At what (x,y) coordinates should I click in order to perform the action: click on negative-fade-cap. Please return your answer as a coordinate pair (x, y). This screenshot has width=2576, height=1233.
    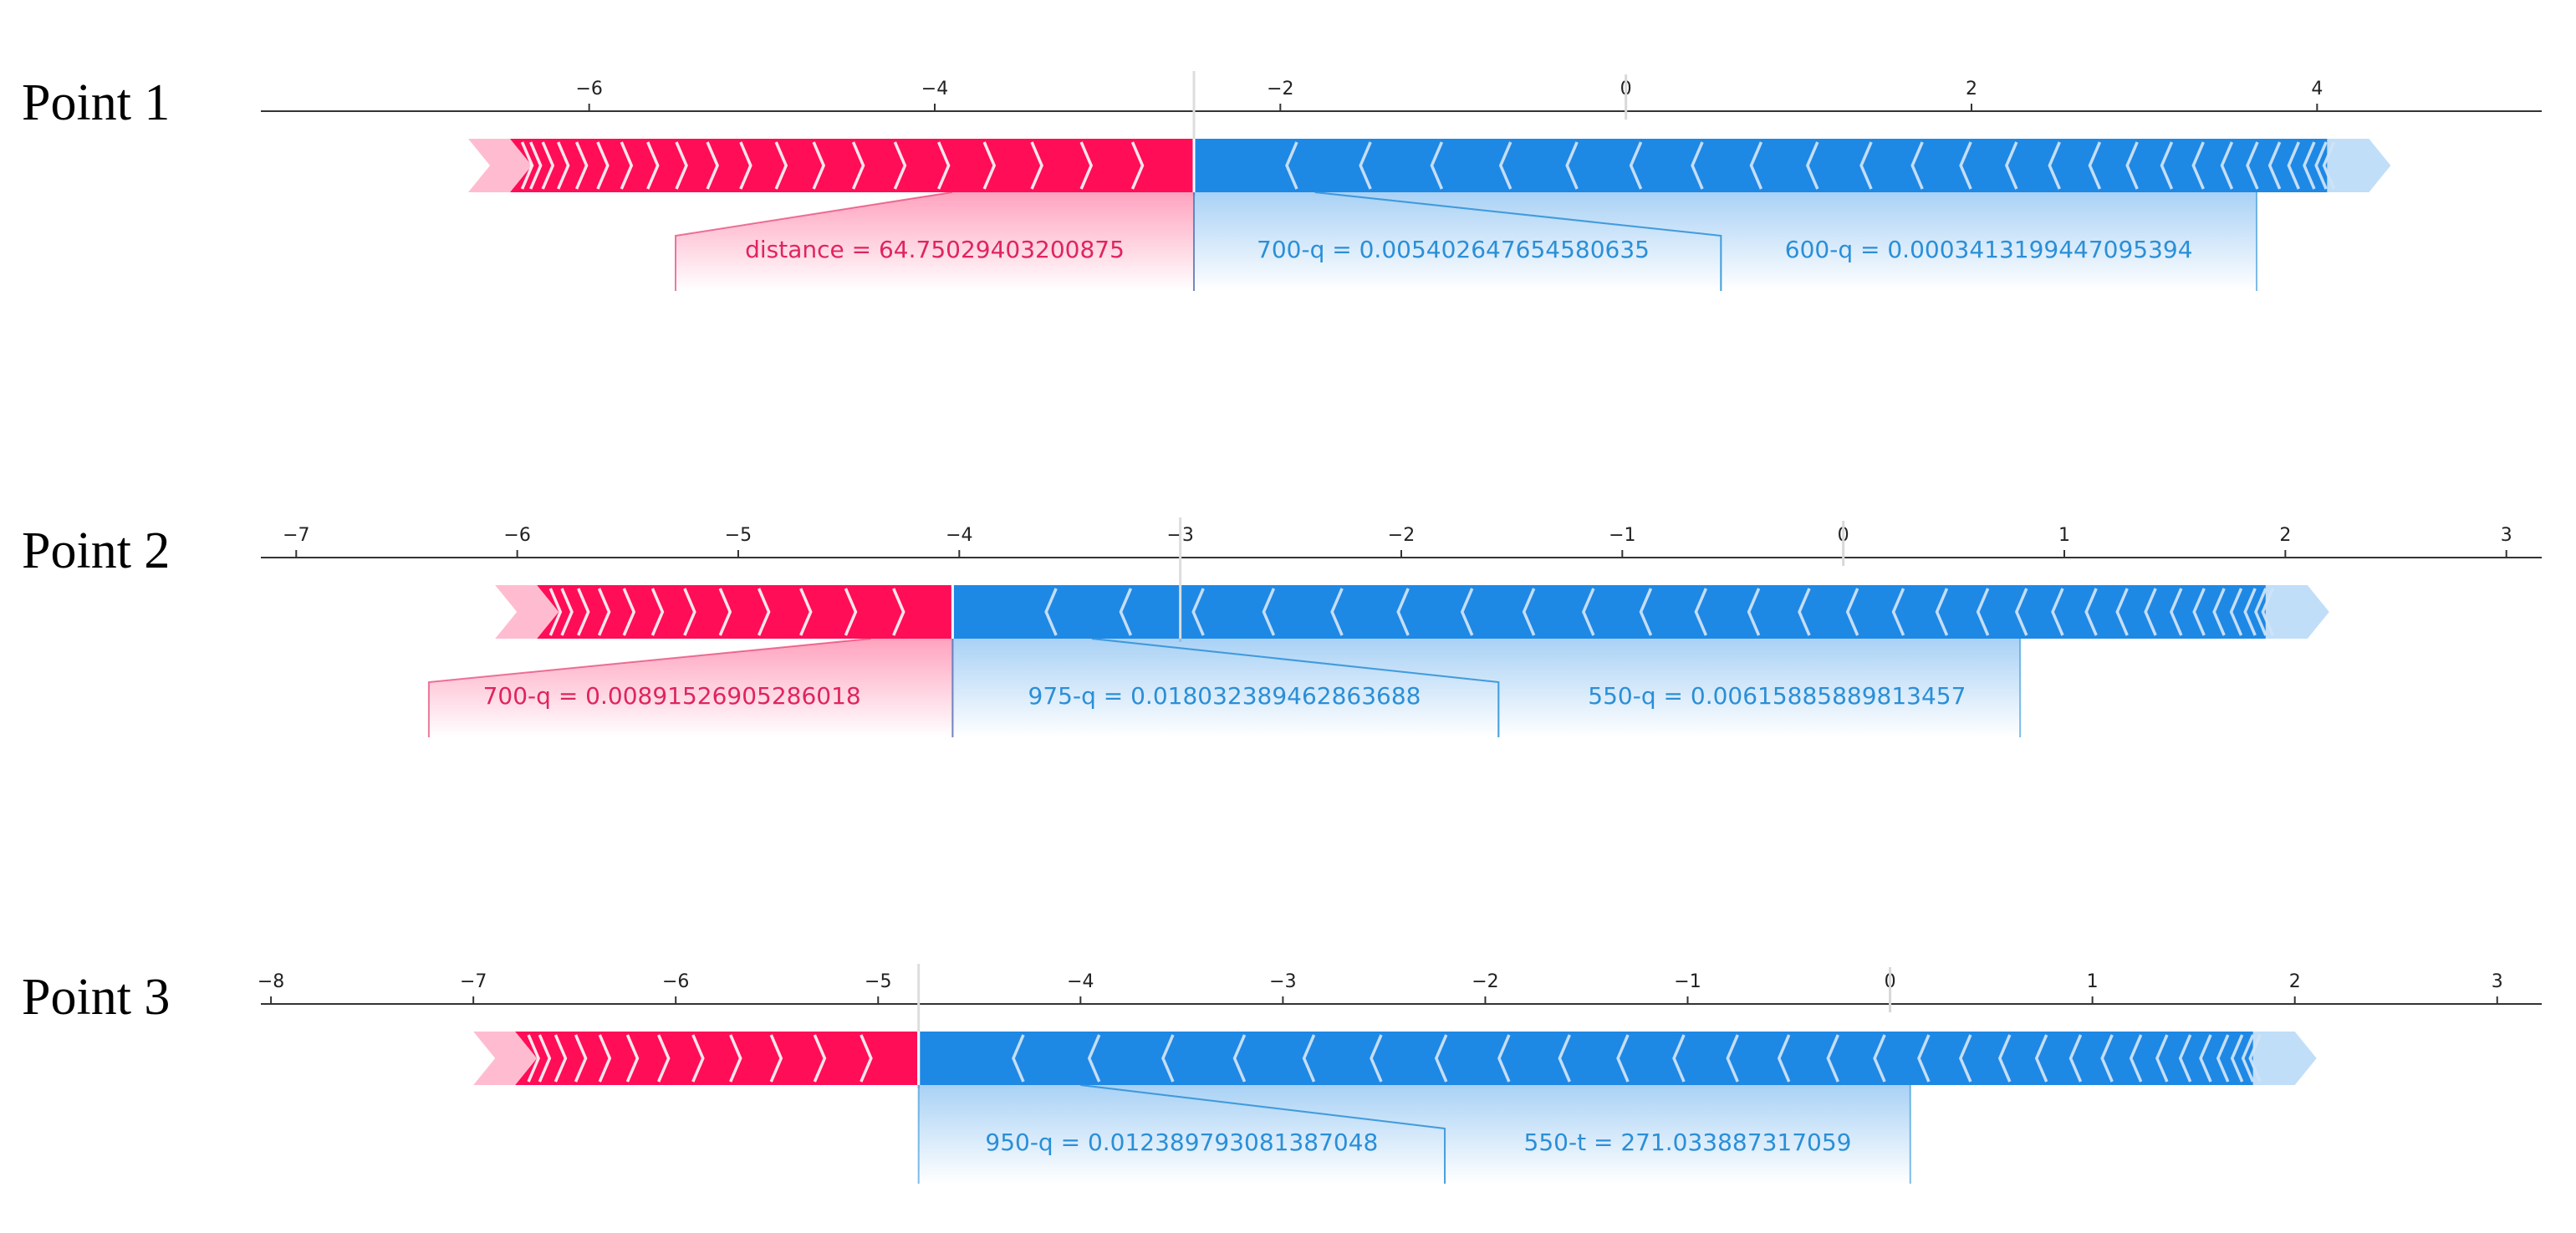
    Looking at the image, I should click on (2297, 612).